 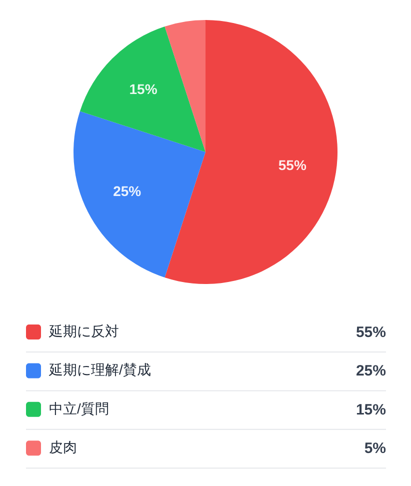 I want to click on legend-label: 中立/質問, so click(x=79, y=408).